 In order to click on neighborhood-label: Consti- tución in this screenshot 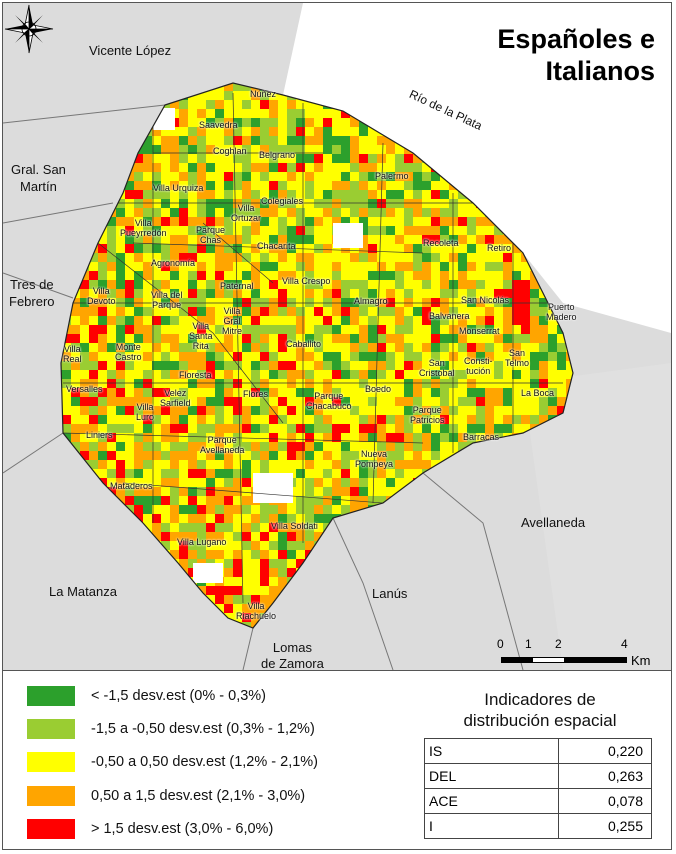, I will do `click(478, 366)`.